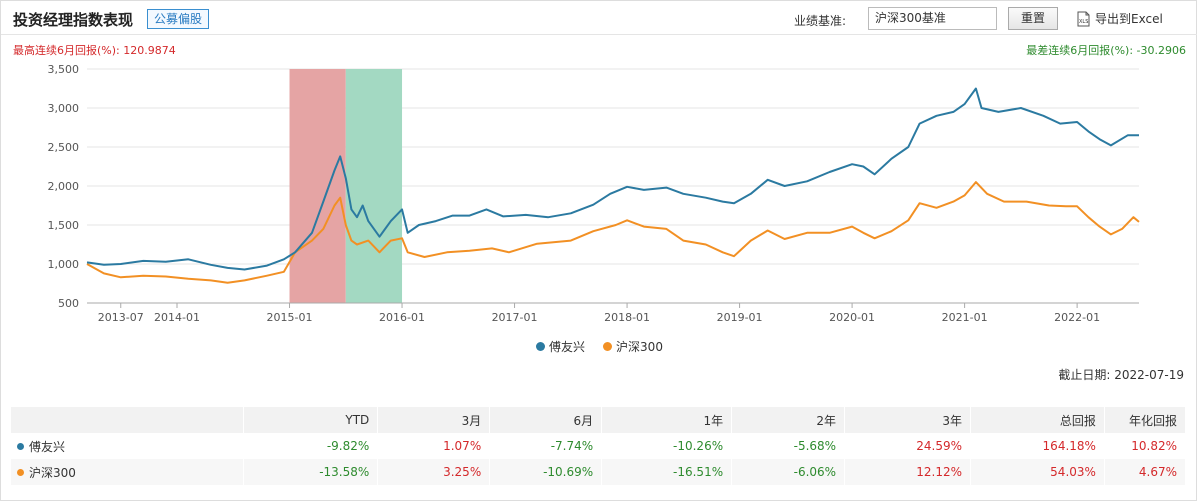  I want to click on y-tick-label: 3,000, so click(64, 108).